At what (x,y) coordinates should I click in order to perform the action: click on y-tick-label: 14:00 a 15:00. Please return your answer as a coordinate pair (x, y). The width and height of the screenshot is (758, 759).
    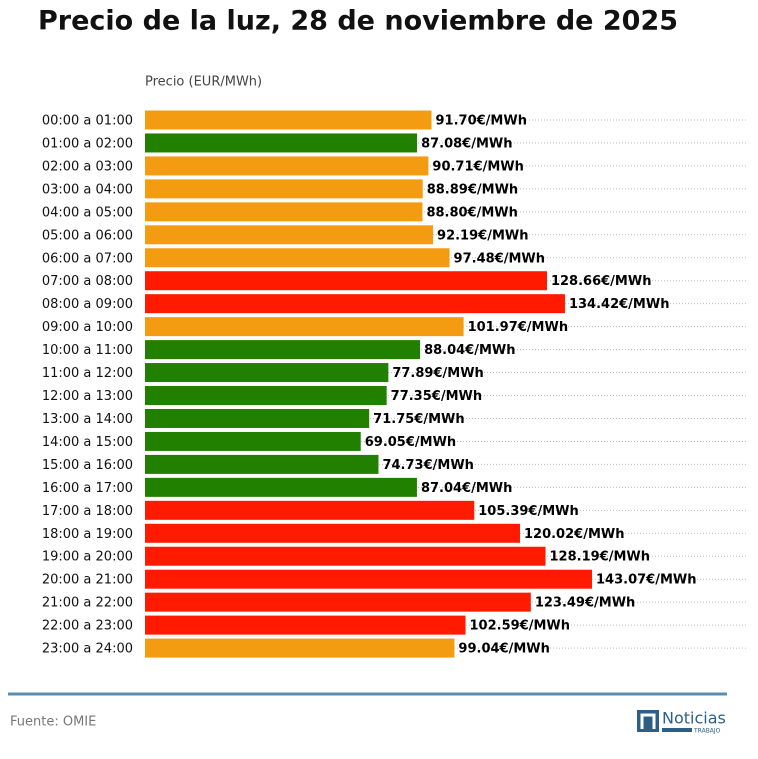
    Looking at the image, I should click on (87, 442).